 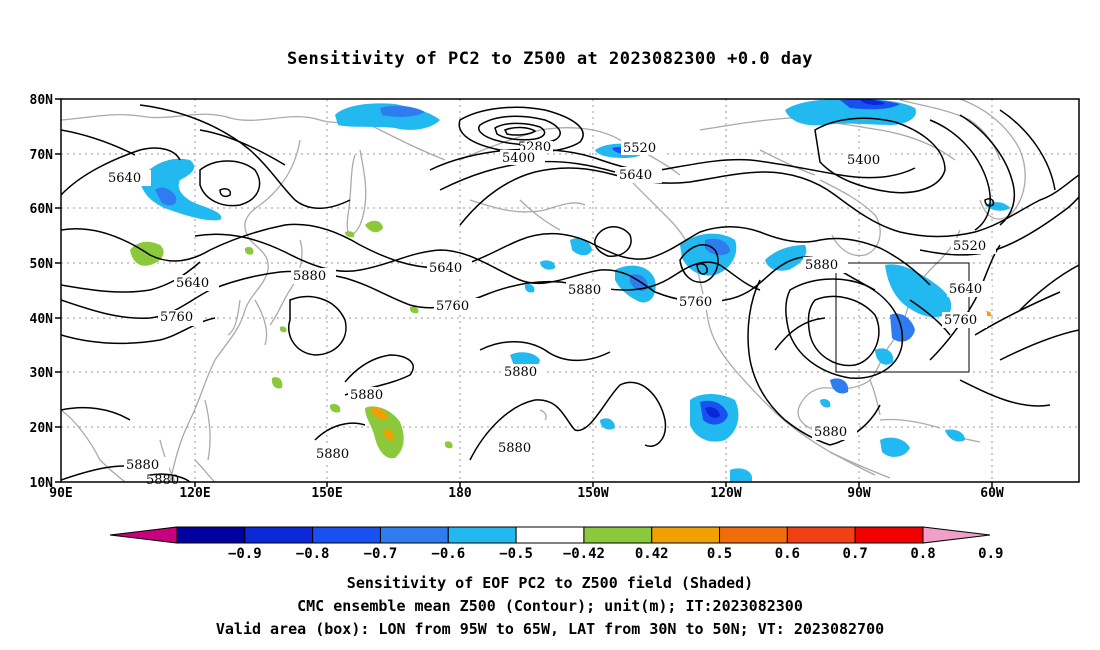 What do you see at coordinates (584, 554) in the screenshot?
I see `colorbar-label: −0.42` at bounding box center [584, 554].